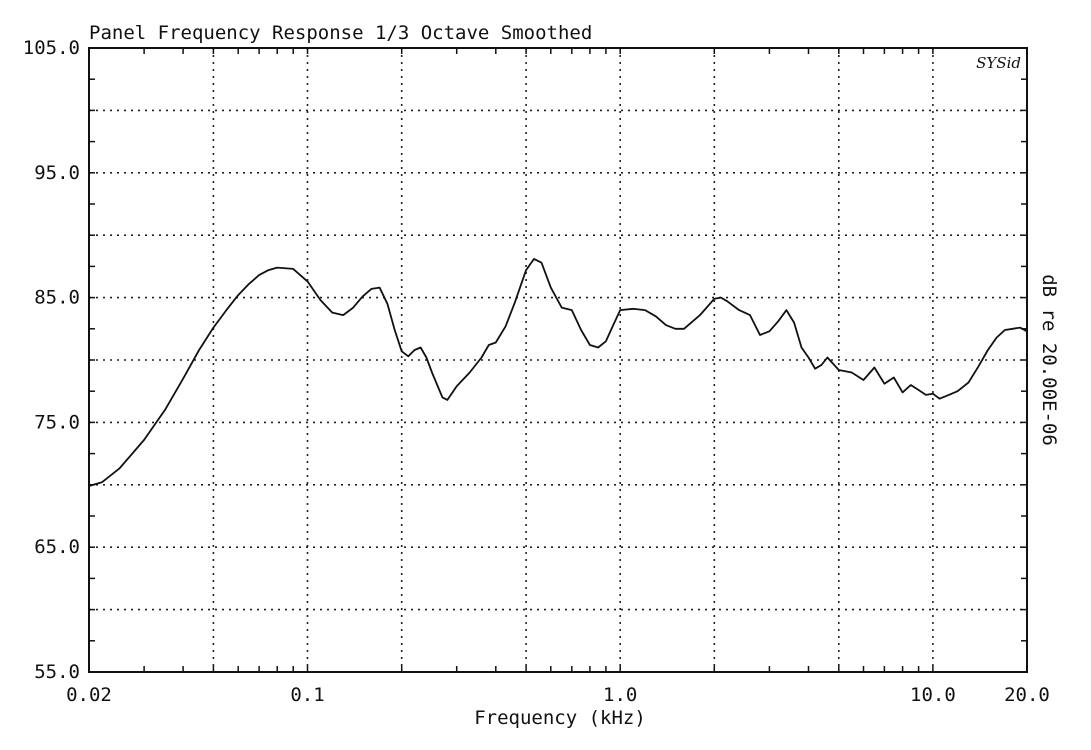 Image resolution: width=1091 pixels, height=750 pixels. Describe the element at coordinates (307, 695) in the screenshot. I see `x-tick-label-1: 0.1` at that location.